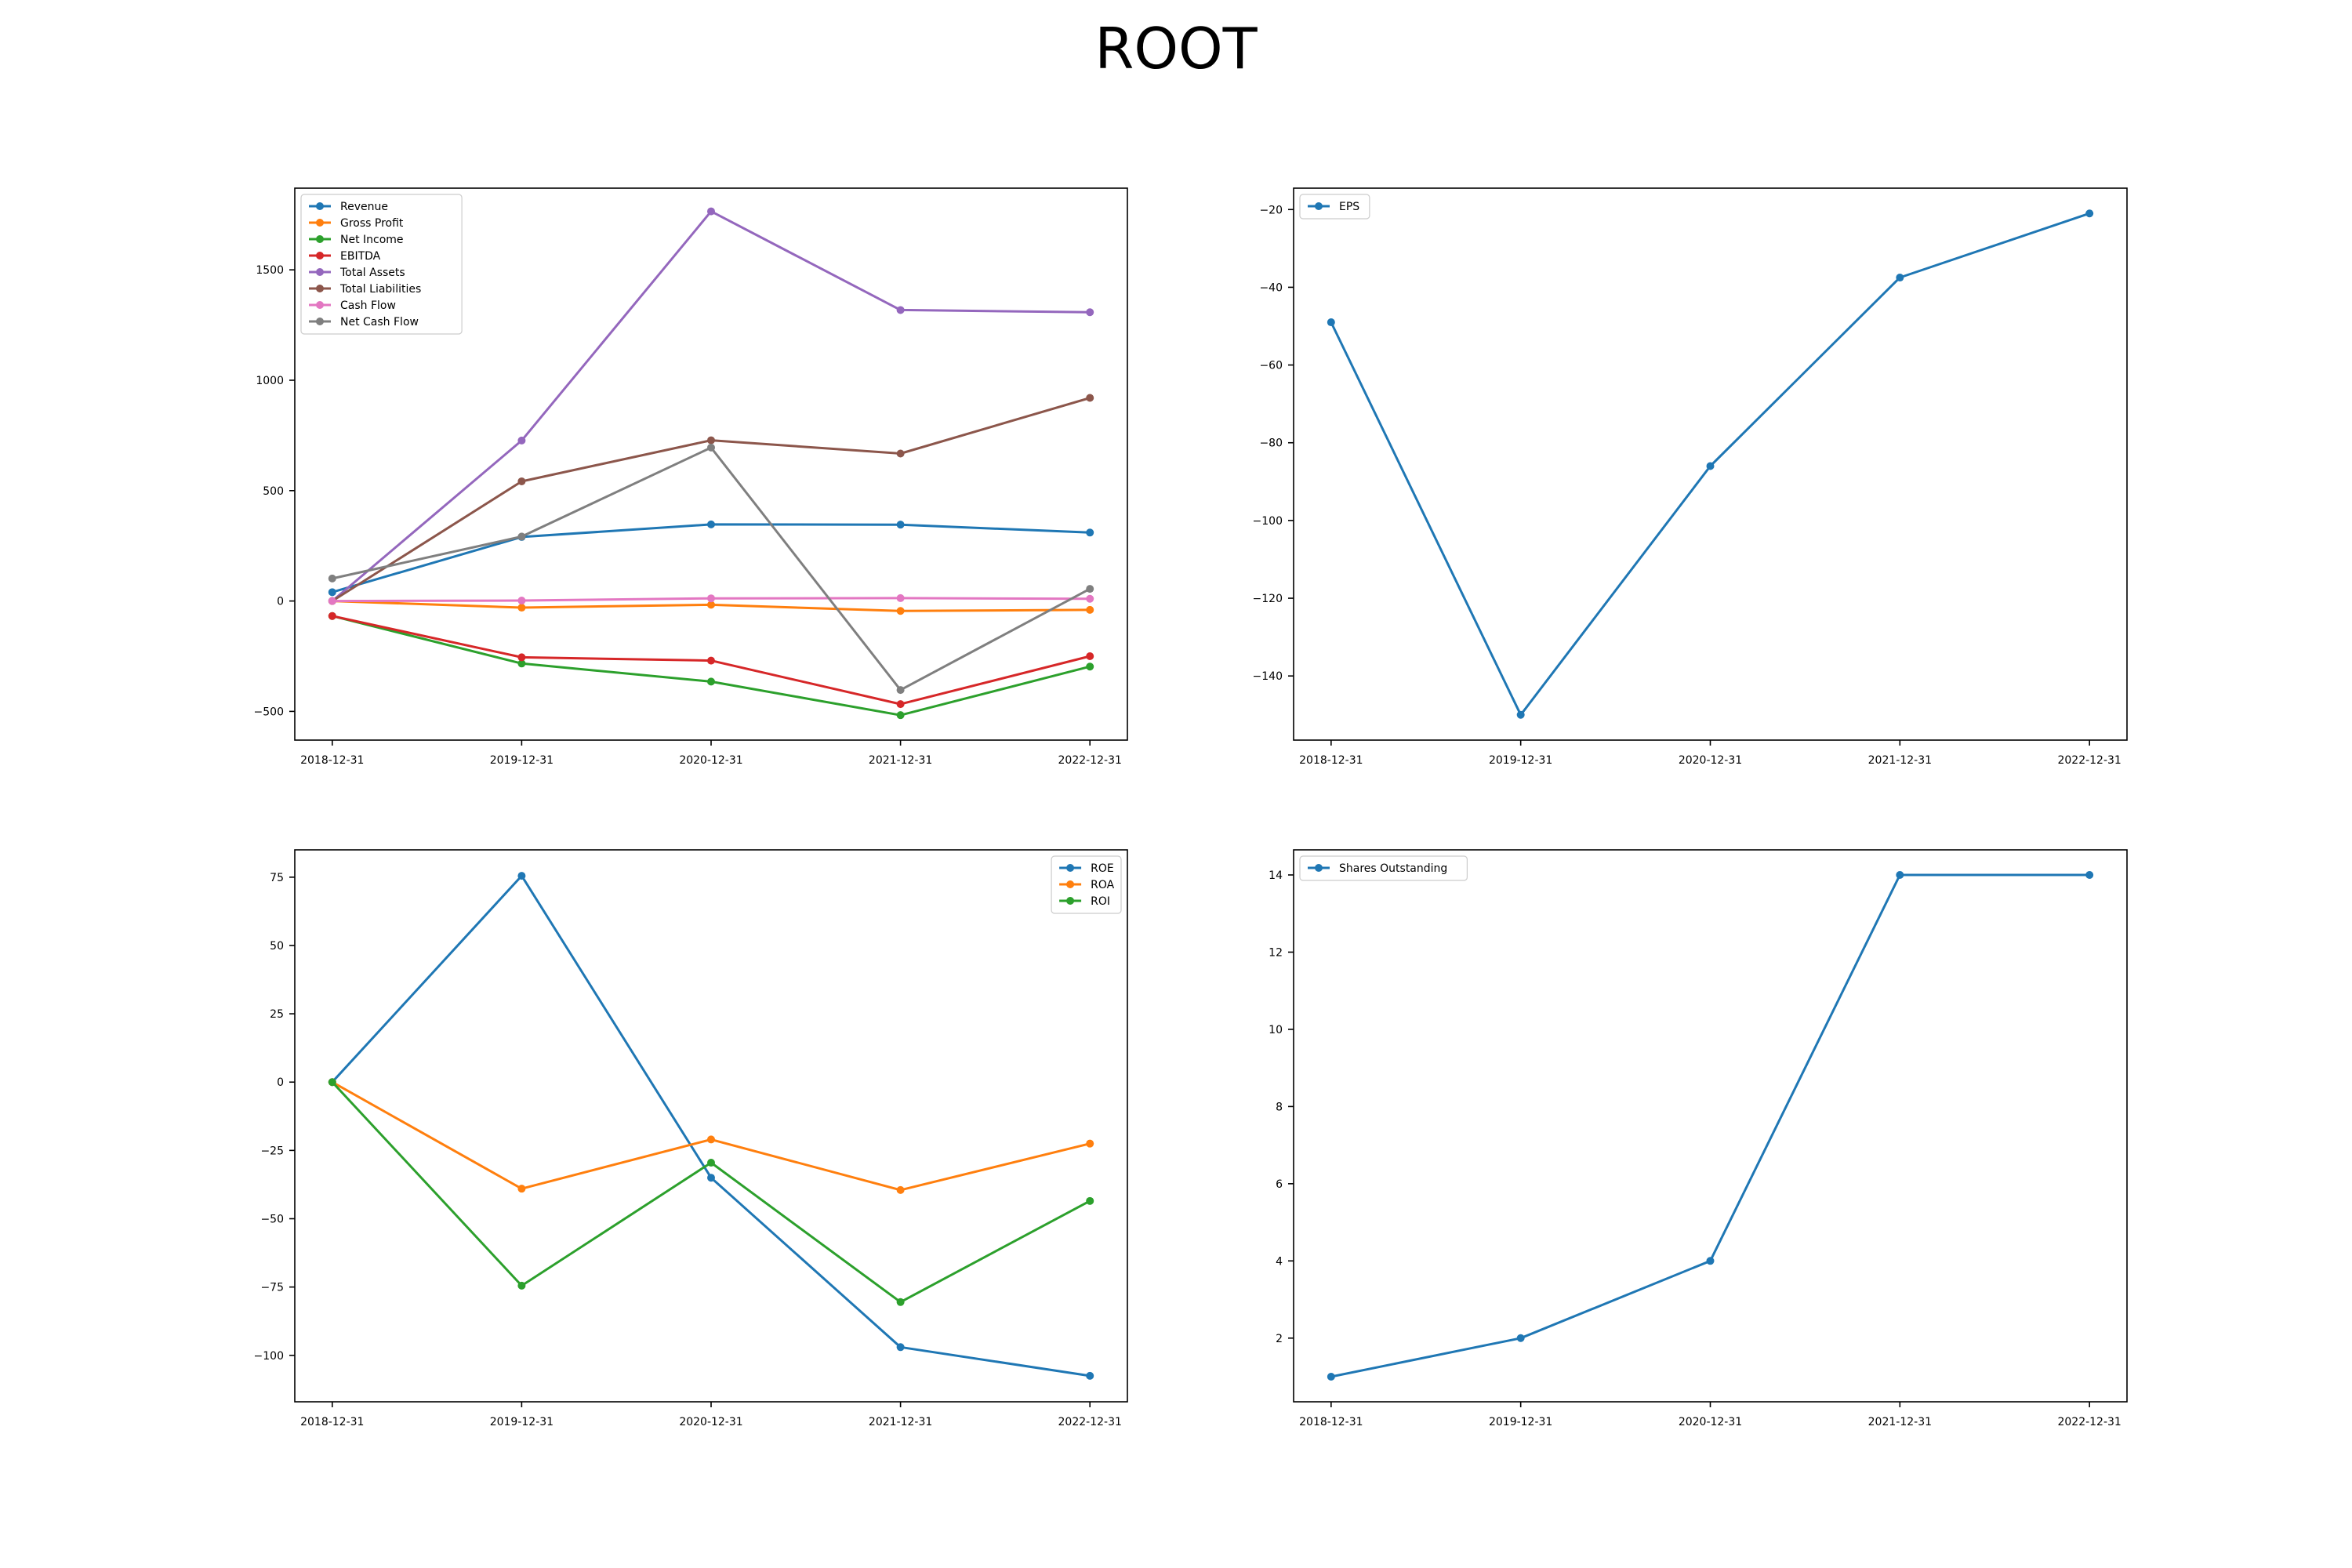 The width and height of the screenshot is (2352, 1568). I want to click on y-tick-label: 8, so click(1279, 1107).